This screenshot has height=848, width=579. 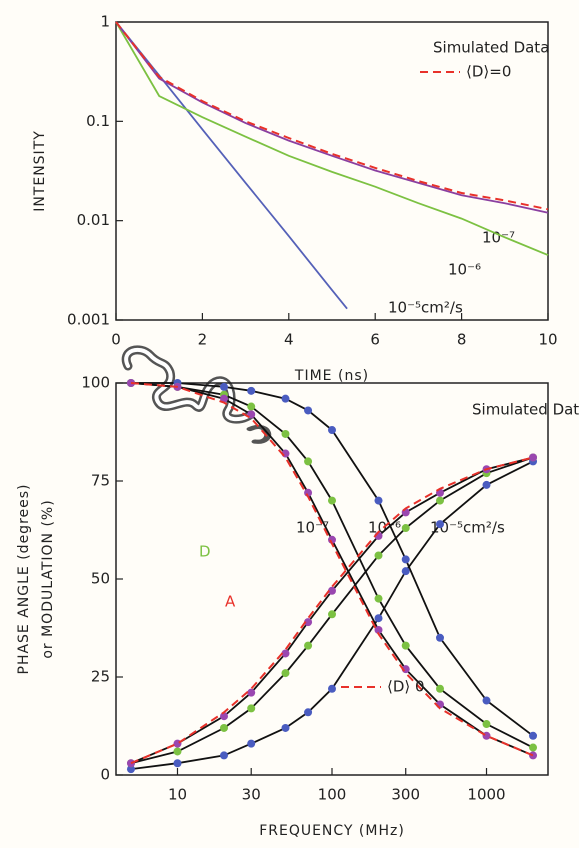 I want to click on x-axis-label: FREQUENCY (MHz), so click(x=332, y=831).